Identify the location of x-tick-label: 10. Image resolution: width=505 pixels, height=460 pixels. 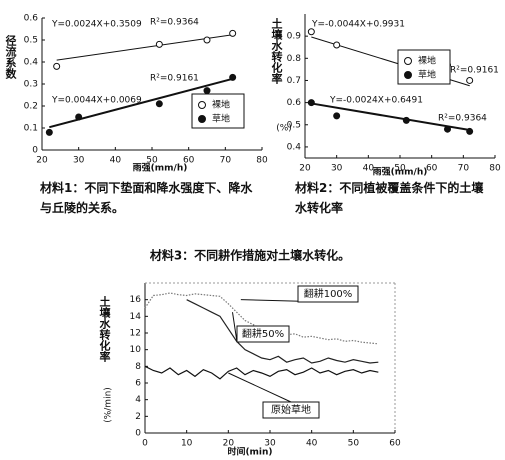
(187, 444).